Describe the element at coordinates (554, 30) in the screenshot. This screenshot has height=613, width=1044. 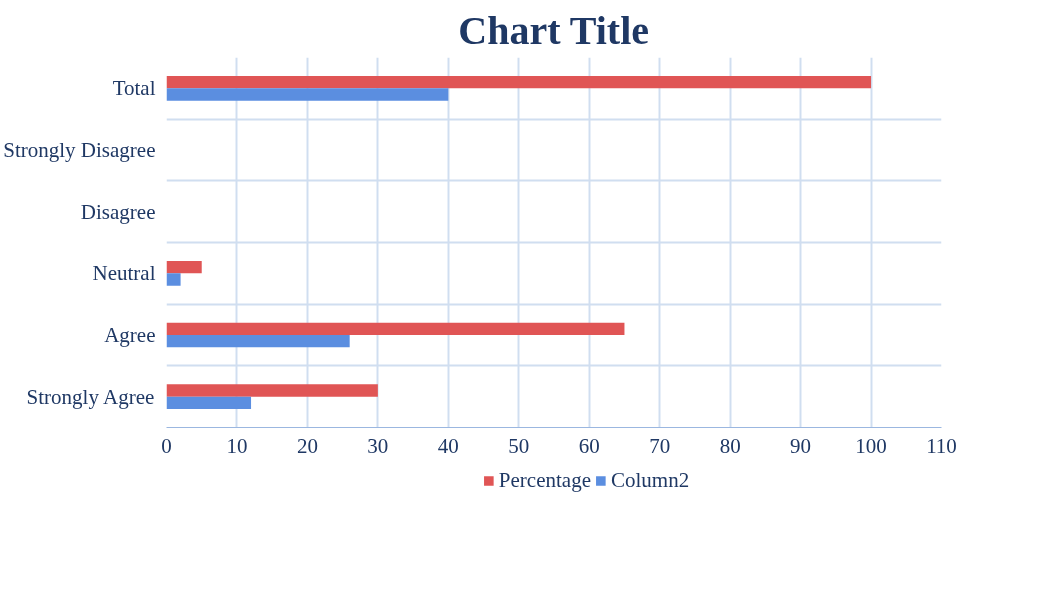
I see `chart-title: Chart Title` at that location.